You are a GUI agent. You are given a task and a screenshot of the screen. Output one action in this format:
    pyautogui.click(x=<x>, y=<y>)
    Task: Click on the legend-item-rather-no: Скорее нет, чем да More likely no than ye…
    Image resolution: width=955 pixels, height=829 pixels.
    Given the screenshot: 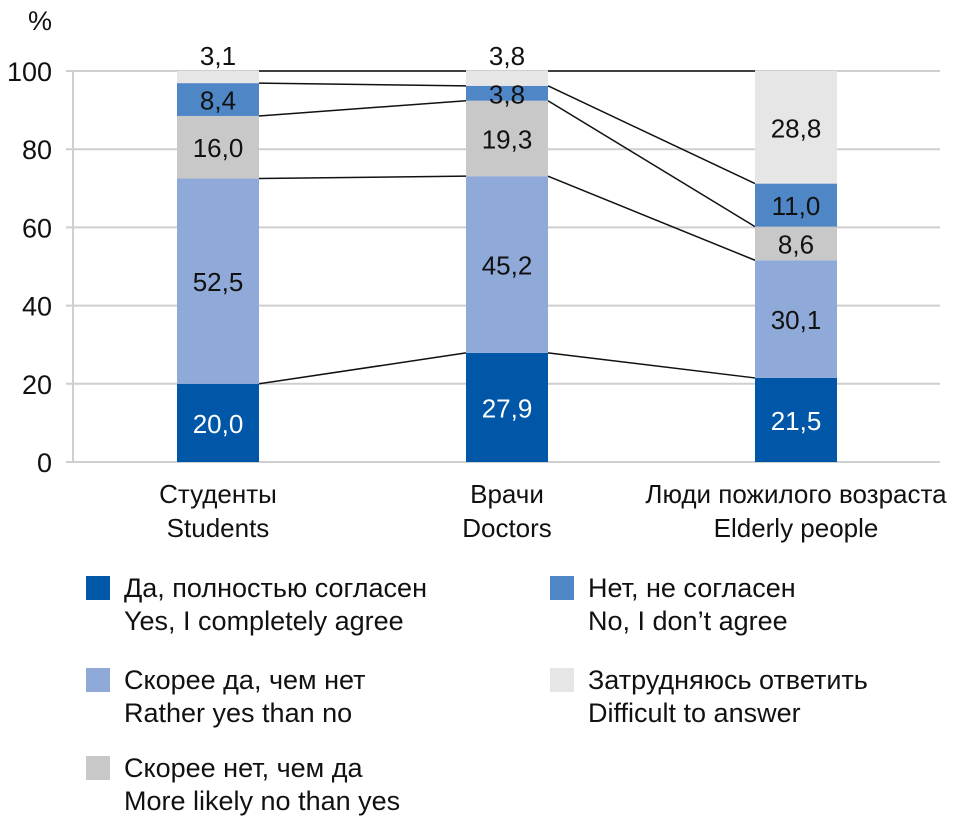 What is the action you would take?
    pyautogui.click(x=243, y=785)
    